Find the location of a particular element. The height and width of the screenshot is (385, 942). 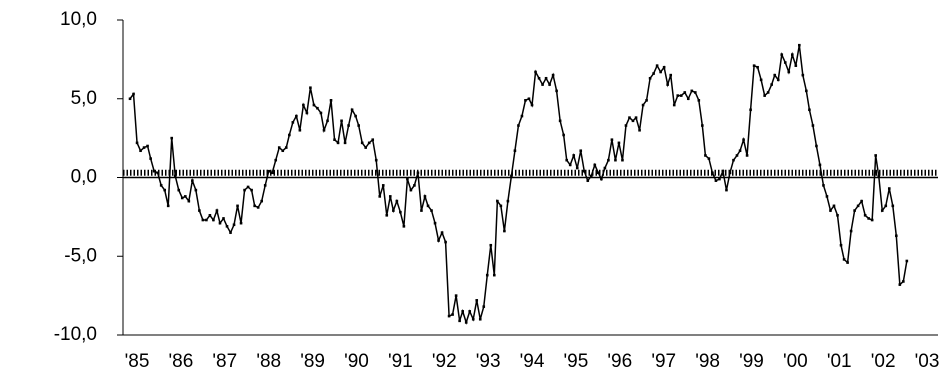

x-tick-label: '95 is located at coordinates (576, 361).